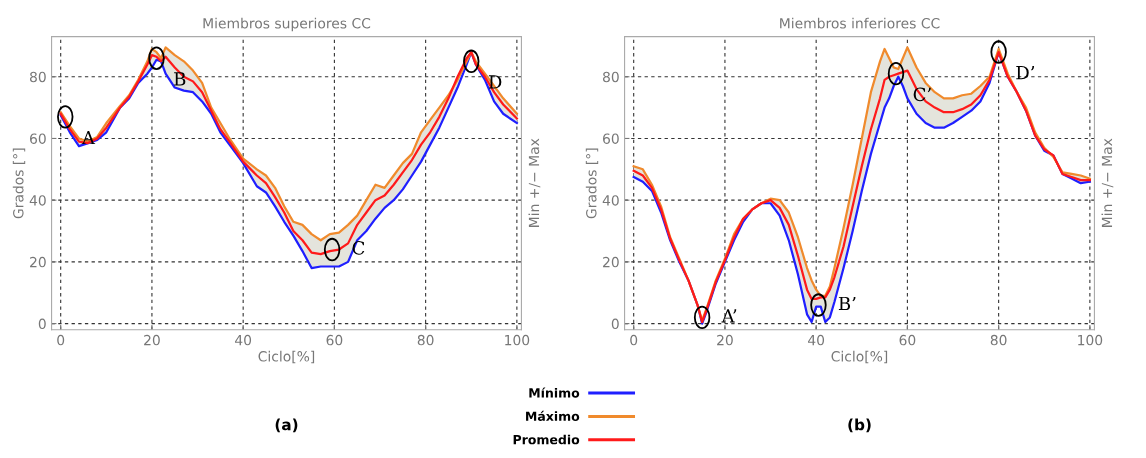 The width and height of the screenshot is (1146, 458). What do you see at coordinates (554, 392) in the screenshot?
I see `legend-label: Mínimo` at bounding box center [554, 392].